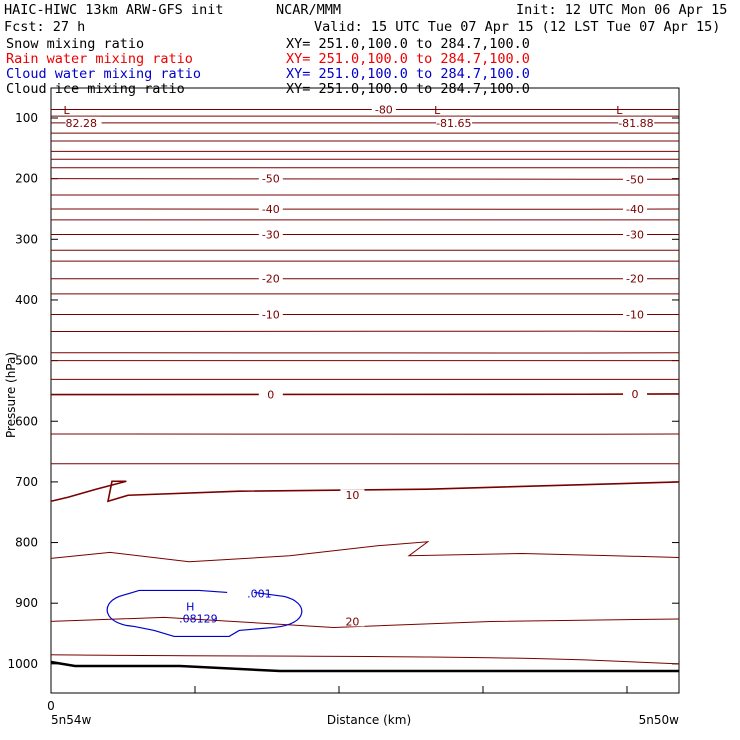 The width and height of the screenshot is (740, 740). Describe the element at coordinates (308, 10) in the screenshot. I see `header-center: NCAR/MMM` at that location.